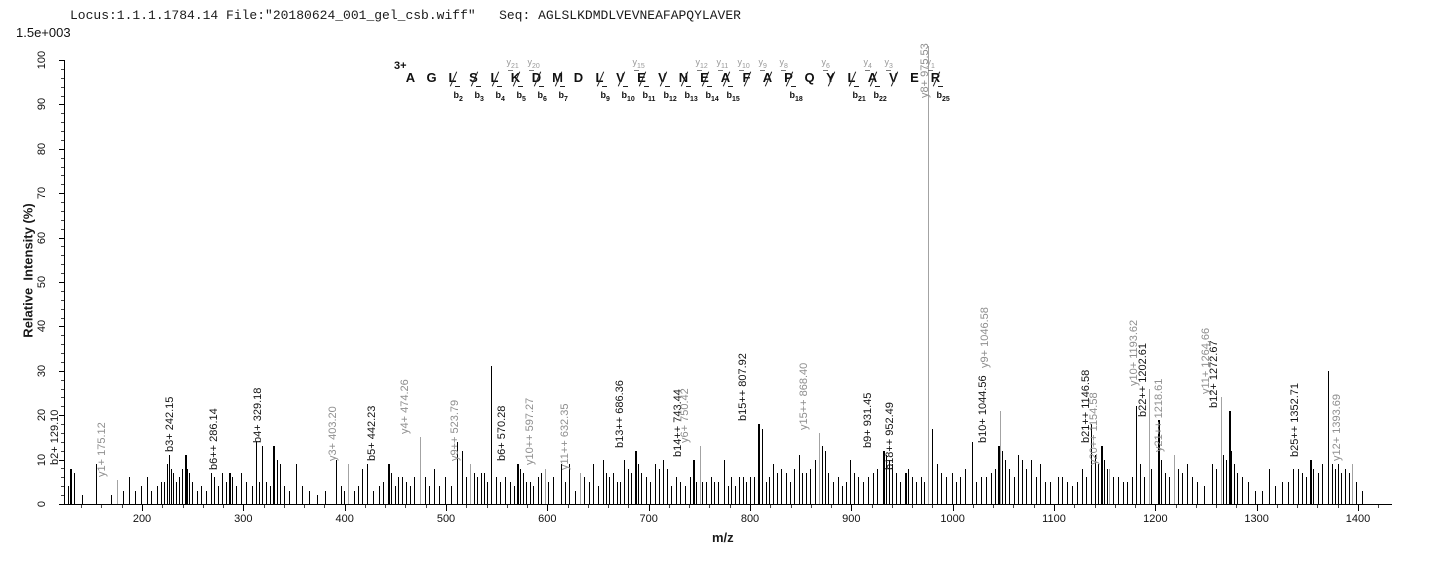  What do you see at coordinates (1221, 450) in the screenshot?
I see `peak-y11+` at bounding box center [1221, 450].